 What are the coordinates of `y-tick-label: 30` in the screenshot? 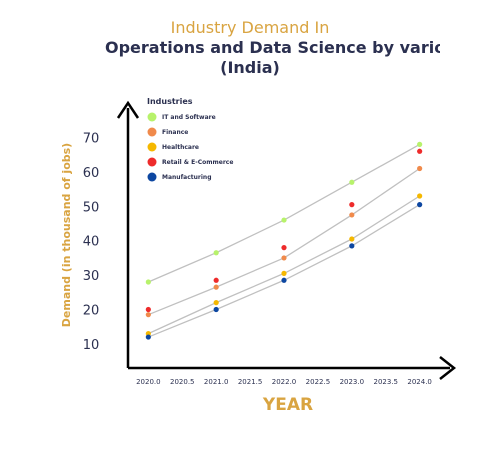 It's located at (91, 276).